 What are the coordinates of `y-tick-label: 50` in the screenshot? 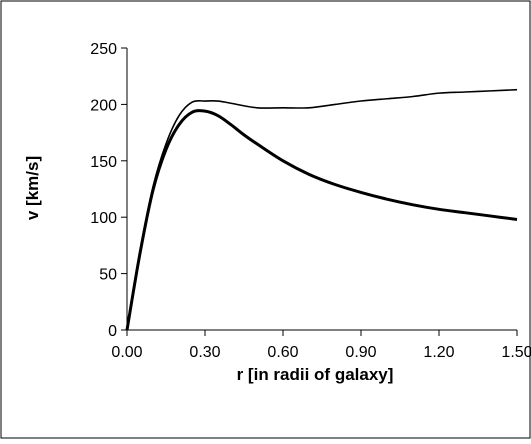 It's located at (108, 275).